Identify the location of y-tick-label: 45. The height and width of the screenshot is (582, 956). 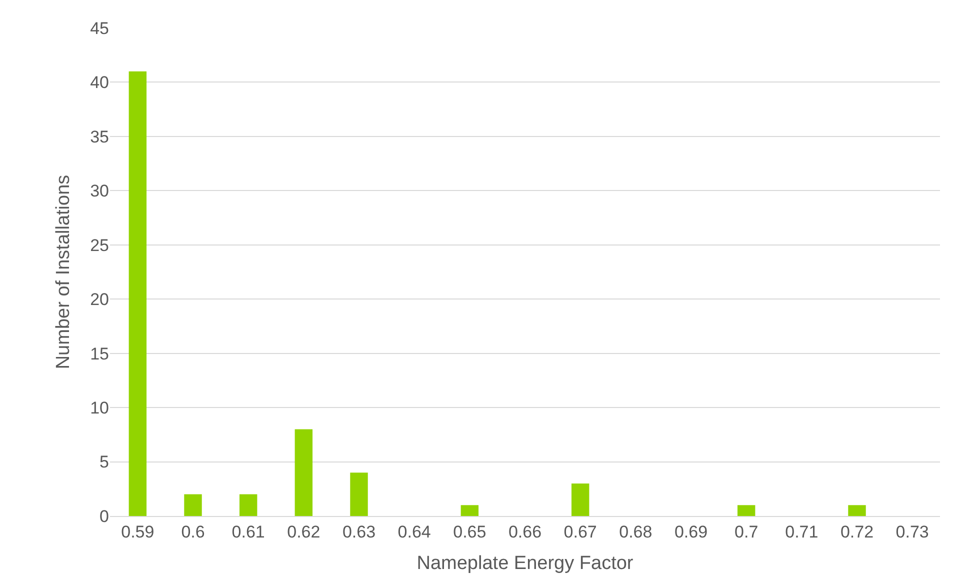
(99, 28).